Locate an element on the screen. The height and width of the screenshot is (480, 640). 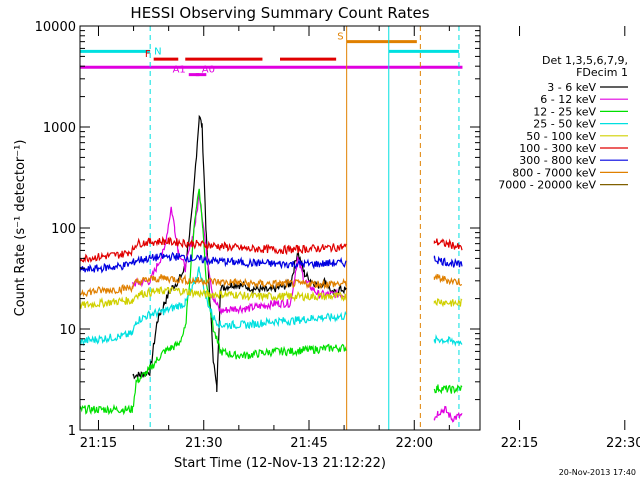
flag-bars: N S F A1 A0 is located at coordinates (271, 54).